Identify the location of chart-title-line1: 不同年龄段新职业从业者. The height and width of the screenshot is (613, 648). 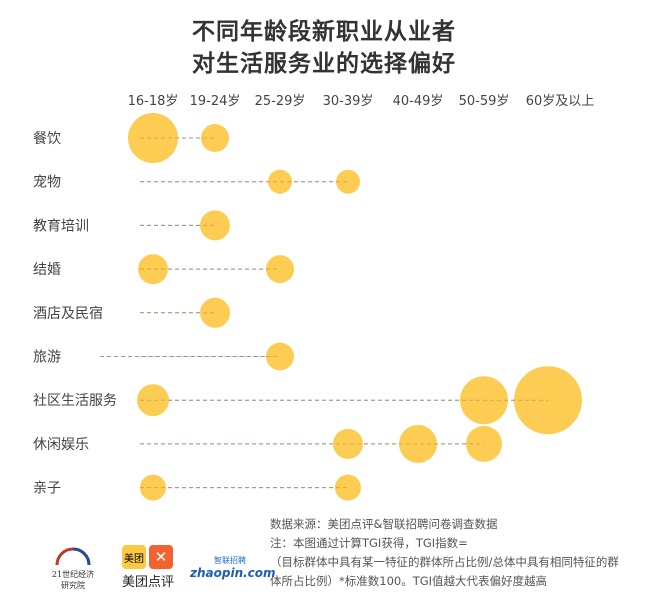
(324, 32).